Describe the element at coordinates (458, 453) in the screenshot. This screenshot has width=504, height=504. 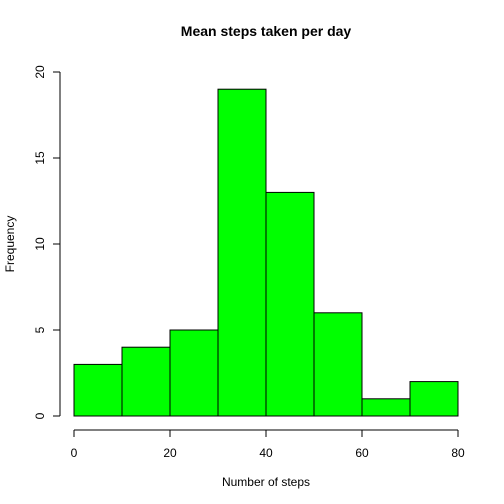
I see `x-tick-label: 80` at that location.